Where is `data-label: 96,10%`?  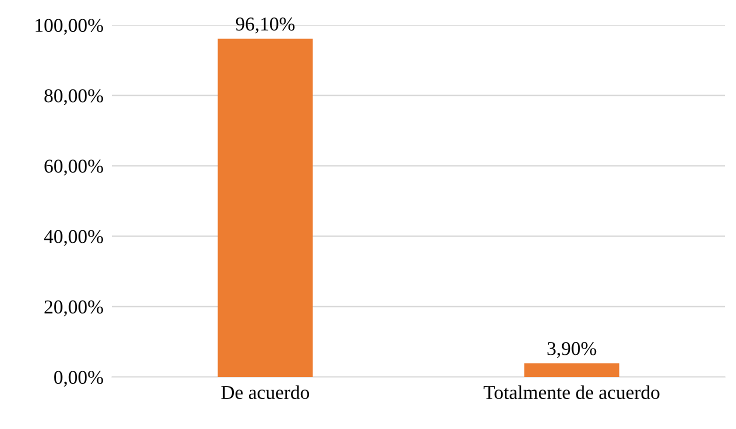 data-label: 96,10% is located at coordinates (265, 25).